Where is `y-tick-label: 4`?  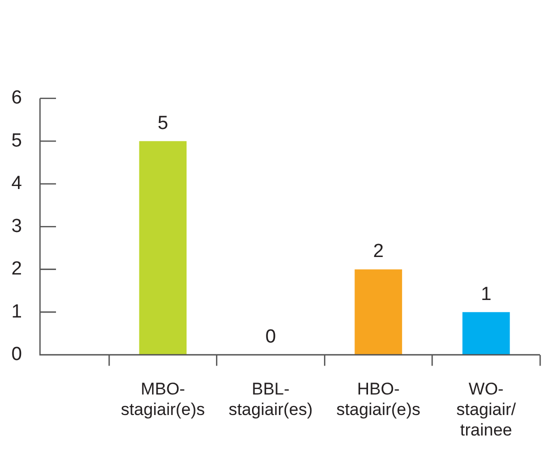 y-tick-label: 4 is located at coordinates (16, 183).